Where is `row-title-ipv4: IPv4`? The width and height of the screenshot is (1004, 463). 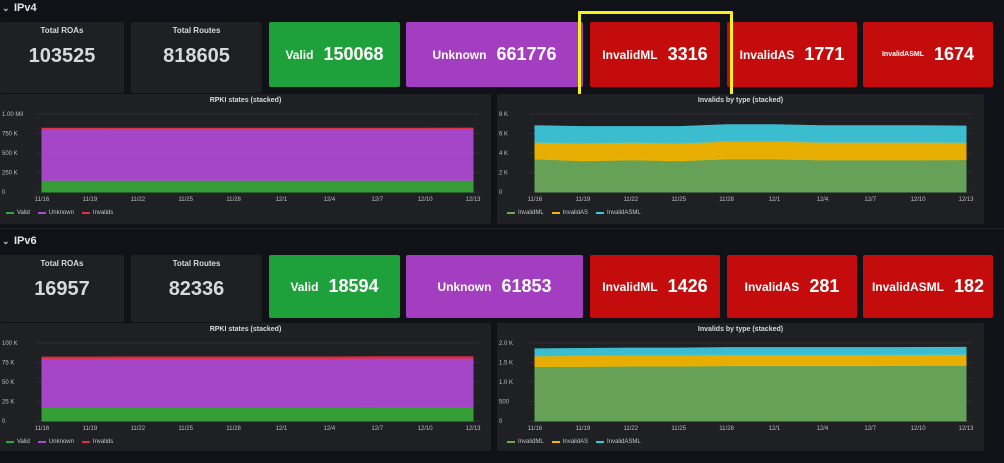 row-title-ipv4: IPv4 is located at coordinates (25, 8).